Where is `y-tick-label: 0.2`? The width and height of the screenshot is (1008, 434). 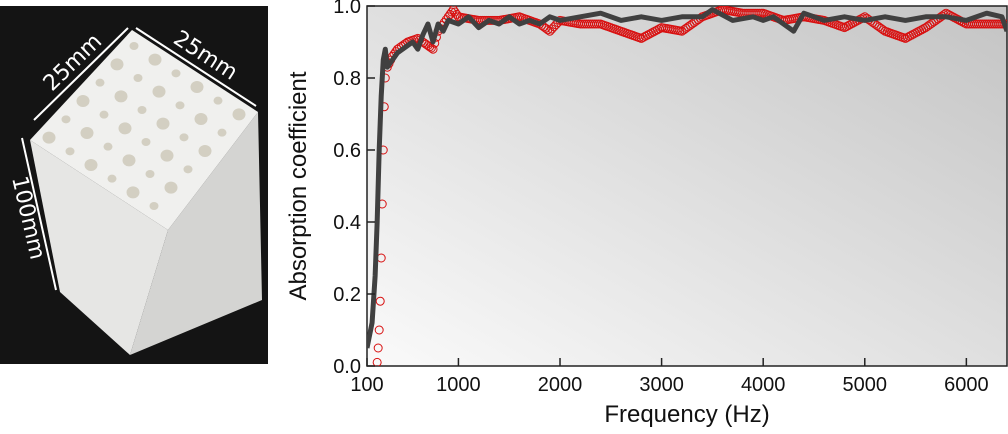 y-tick-label: 0.2 is located at coordinates (347, 295).